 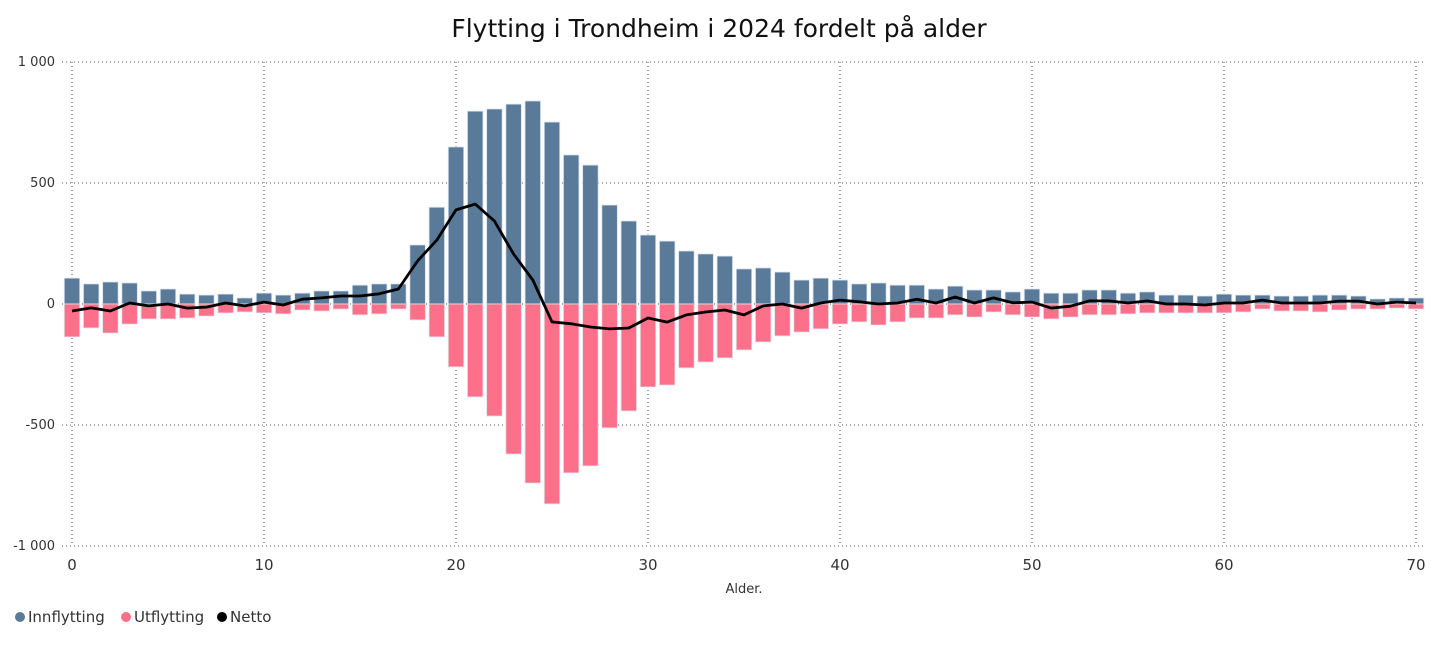 What do you see at coordinates (34, 304) in the screenshot?
I see `y-axis-ticks: 1 000 500 0 -500 -1 000` at bounding box center [34, 304].